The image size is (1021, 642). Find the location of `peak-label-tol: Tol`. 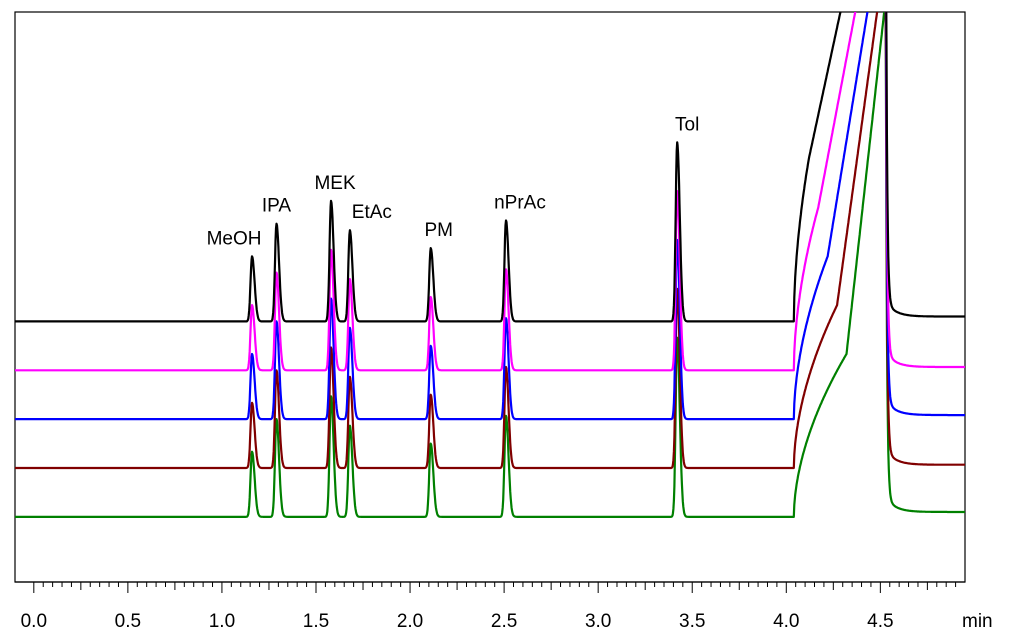

peak-label-tol: Tol is located at coordinates (687, 124).